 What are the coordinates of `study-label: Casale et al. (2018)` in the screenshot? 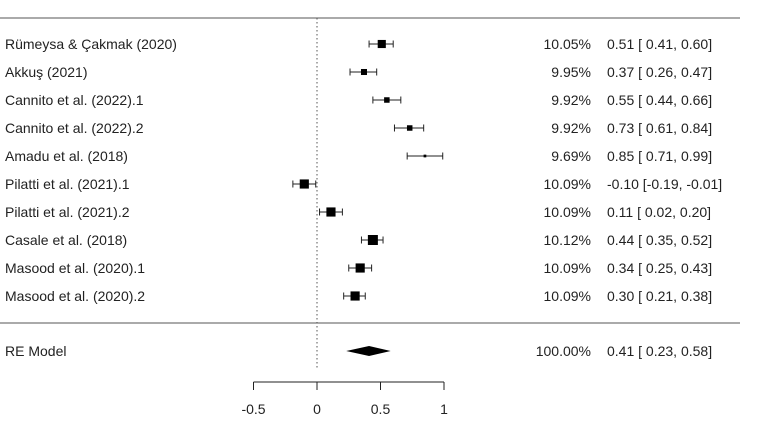 It's located at (66, 240).